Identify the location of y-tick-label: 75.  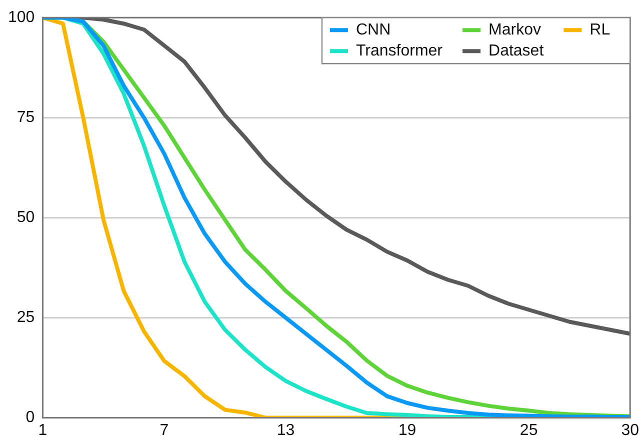
(25, 117).